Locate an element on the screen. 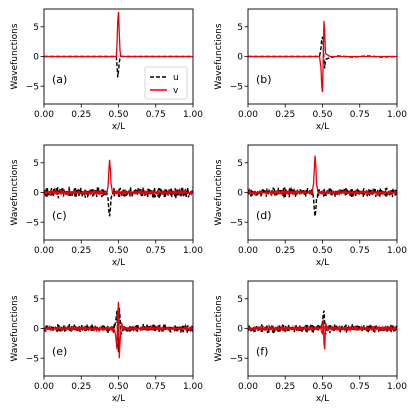 Image resolution: width=415 pixels, height=415 pixels. legend-entry-v: v is located at coordinates (176, 91).